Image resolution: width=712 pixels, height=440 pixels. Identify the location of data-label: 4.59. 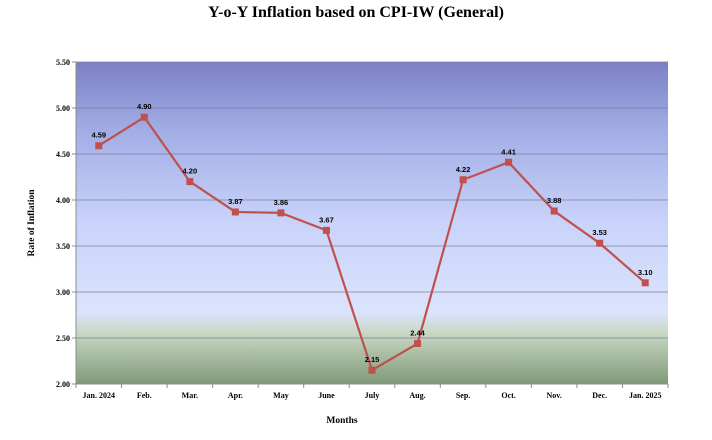
(98, 135).